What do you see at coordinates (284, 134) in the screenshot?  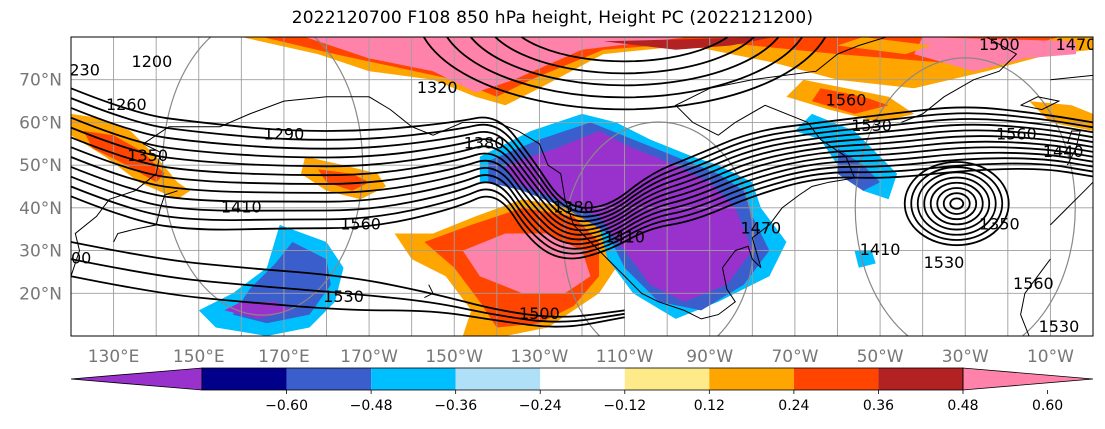 I see `contour-label: 1290` at bounding box center [284, 134].